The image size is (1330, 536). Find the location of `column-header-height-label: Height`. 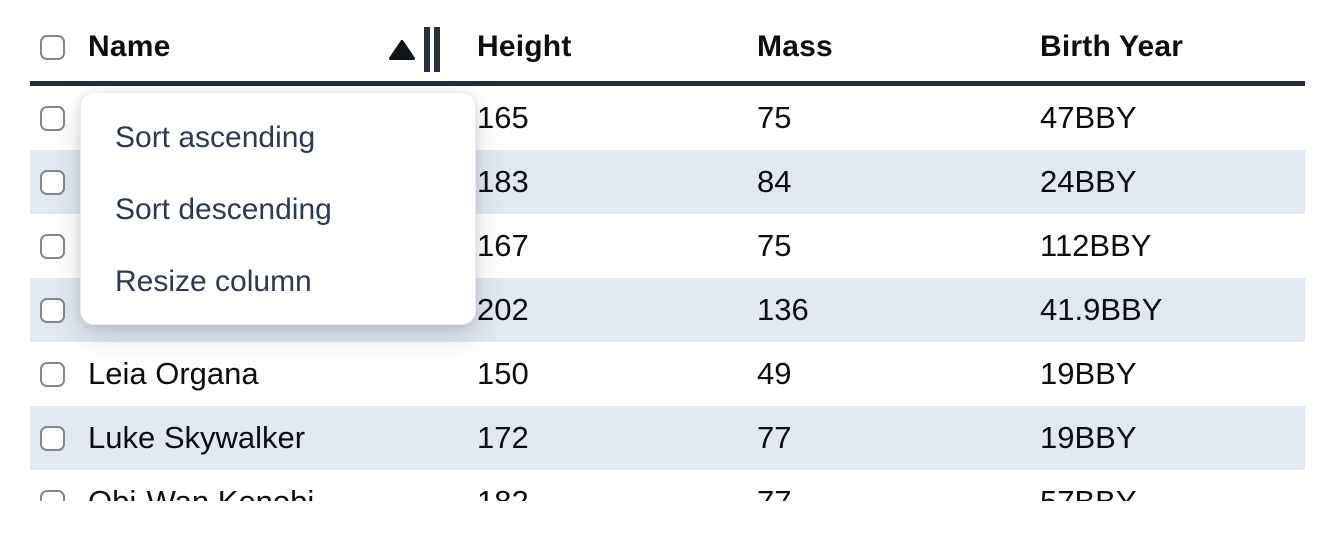

column-header-height-label: Height is located at coordinates (524, 46).